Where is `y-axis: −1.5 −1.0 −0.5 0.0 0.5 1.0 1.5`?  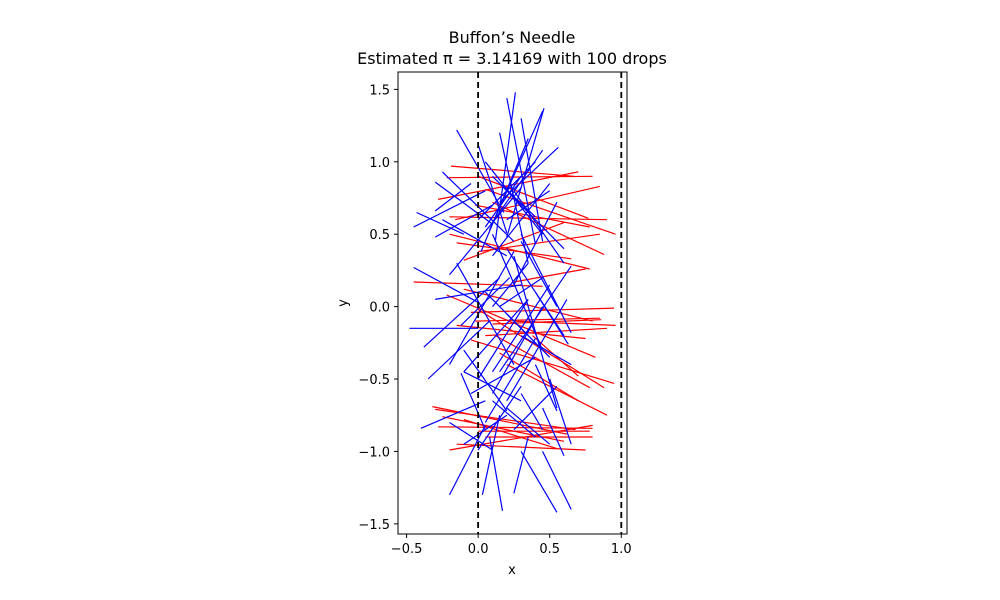
y-axis: −1.5 −1.0 −0.5 0.0 0.5 1.0 1.5 is located at coordinates (378, 308).